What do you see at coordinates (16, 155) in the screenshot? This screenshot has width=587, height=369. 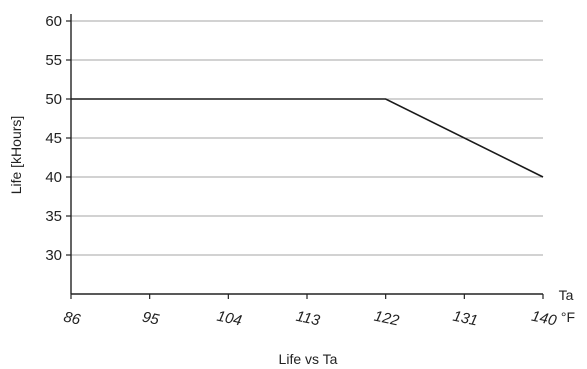 I see `y-axis-title: Life [kHours]` at bounding box center [16, 155].